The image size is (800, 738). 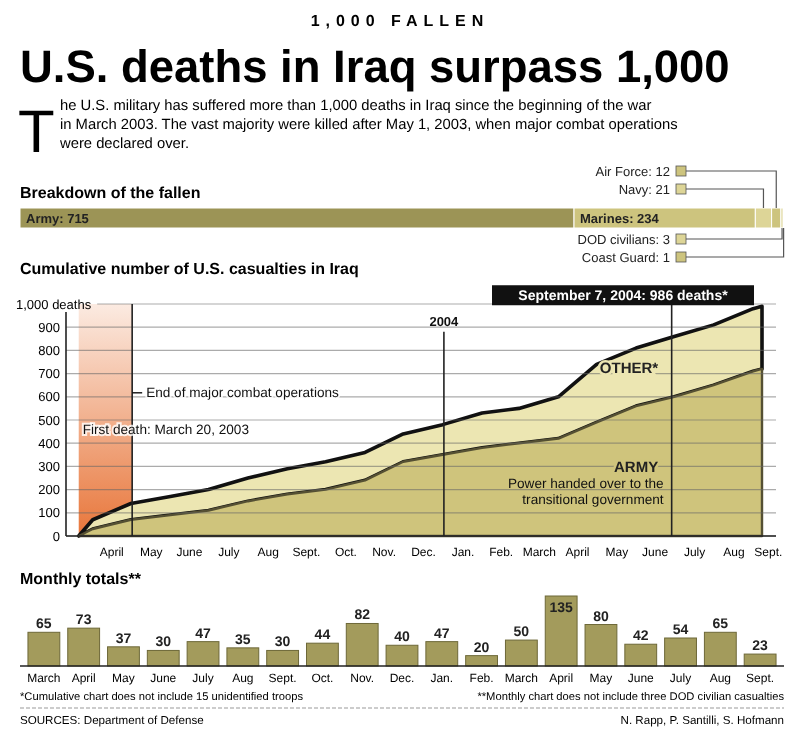 What do you see at coordinates (189, 269) in the screenshot?
I see `chart-title: Cumulative number of U.S. casualties in Iraq` at bounding box center [189, 269].